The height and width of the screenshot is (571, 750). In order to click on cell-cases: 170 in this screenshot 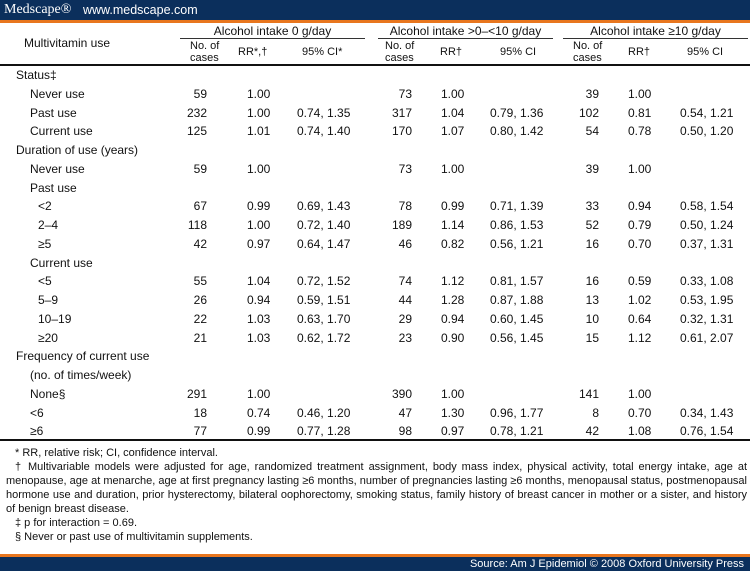, I will do `click(401, 131)`.